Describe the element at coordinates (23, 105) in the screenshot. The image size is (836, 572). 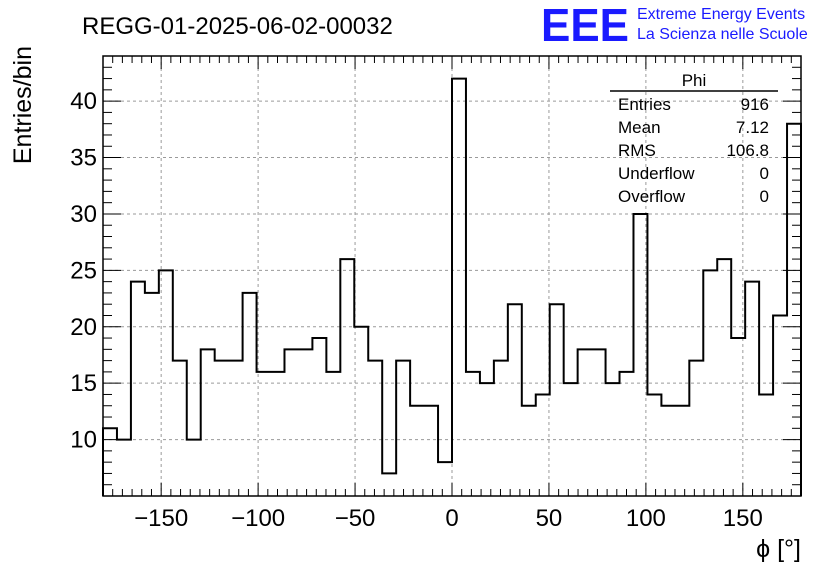
I see `y-axis-label: Entries/bin` at that location.